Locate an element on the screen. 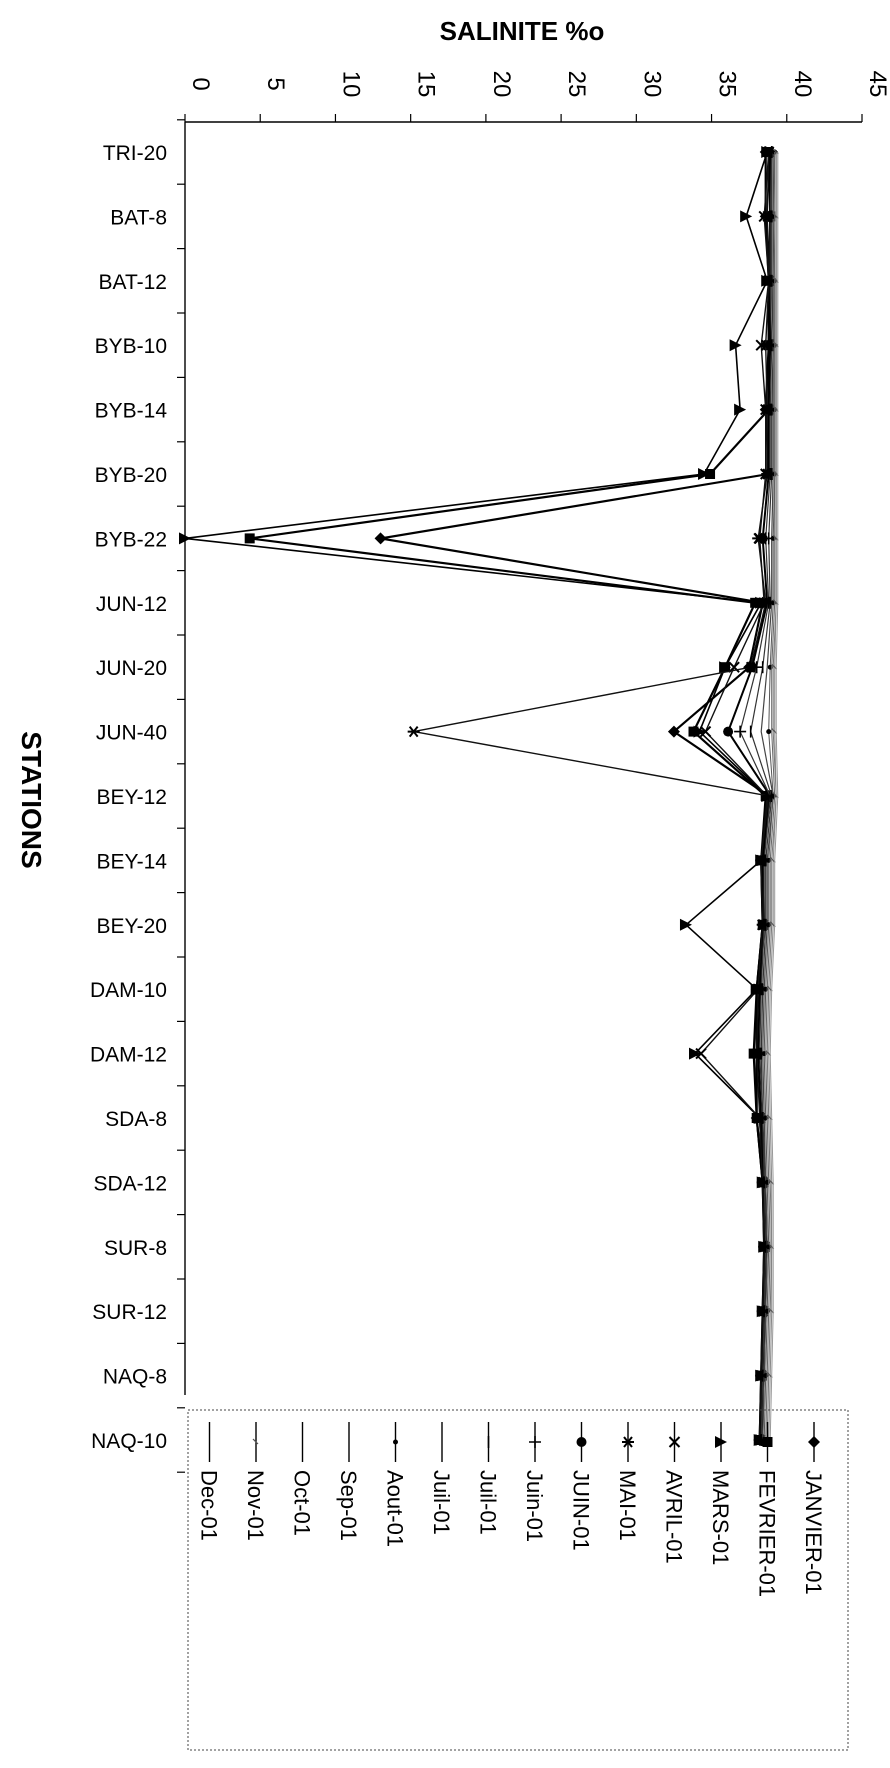  legend-label: Juil-01 is located at coordinates (441, 1502).